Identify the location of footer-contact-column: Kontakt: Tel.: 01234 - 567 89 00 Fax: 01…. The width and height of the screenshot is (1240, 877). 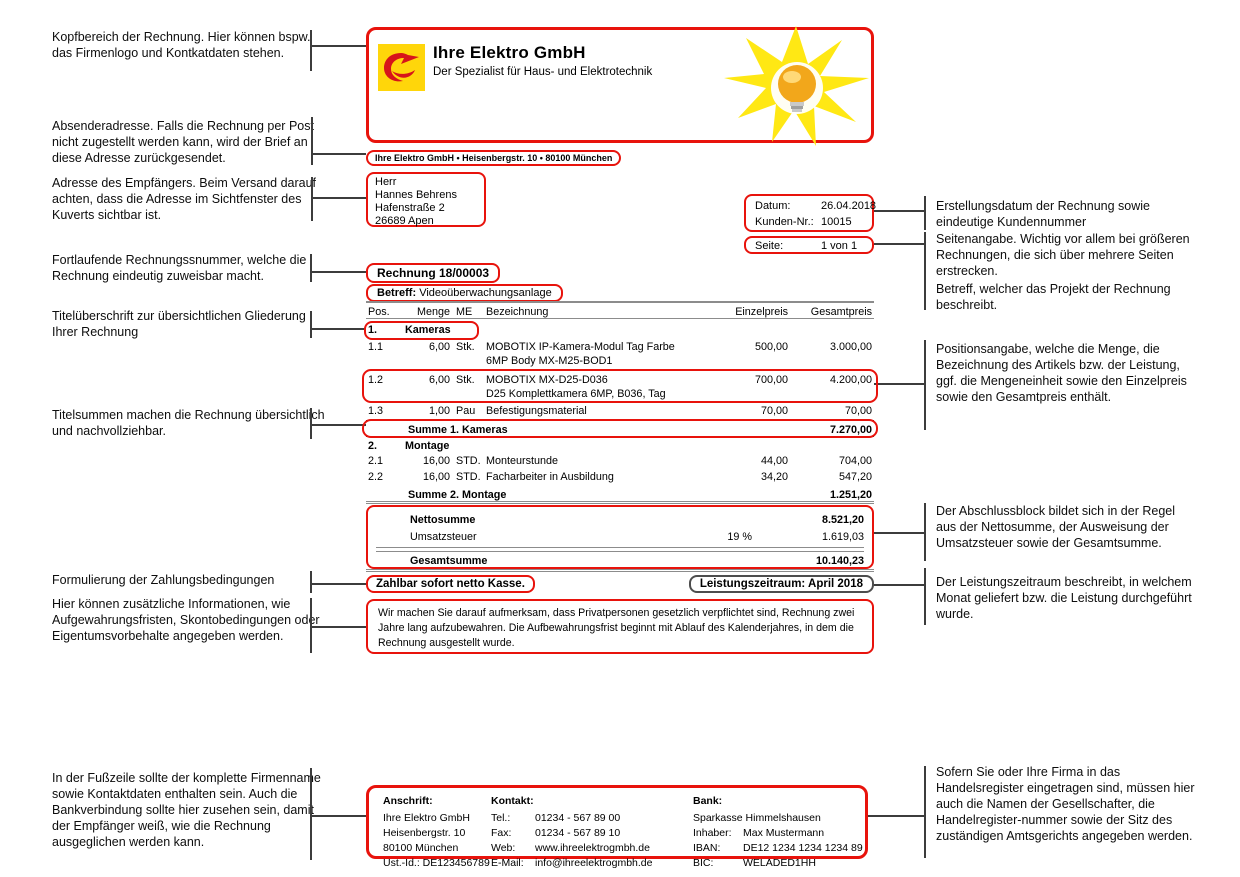
(592, 831).